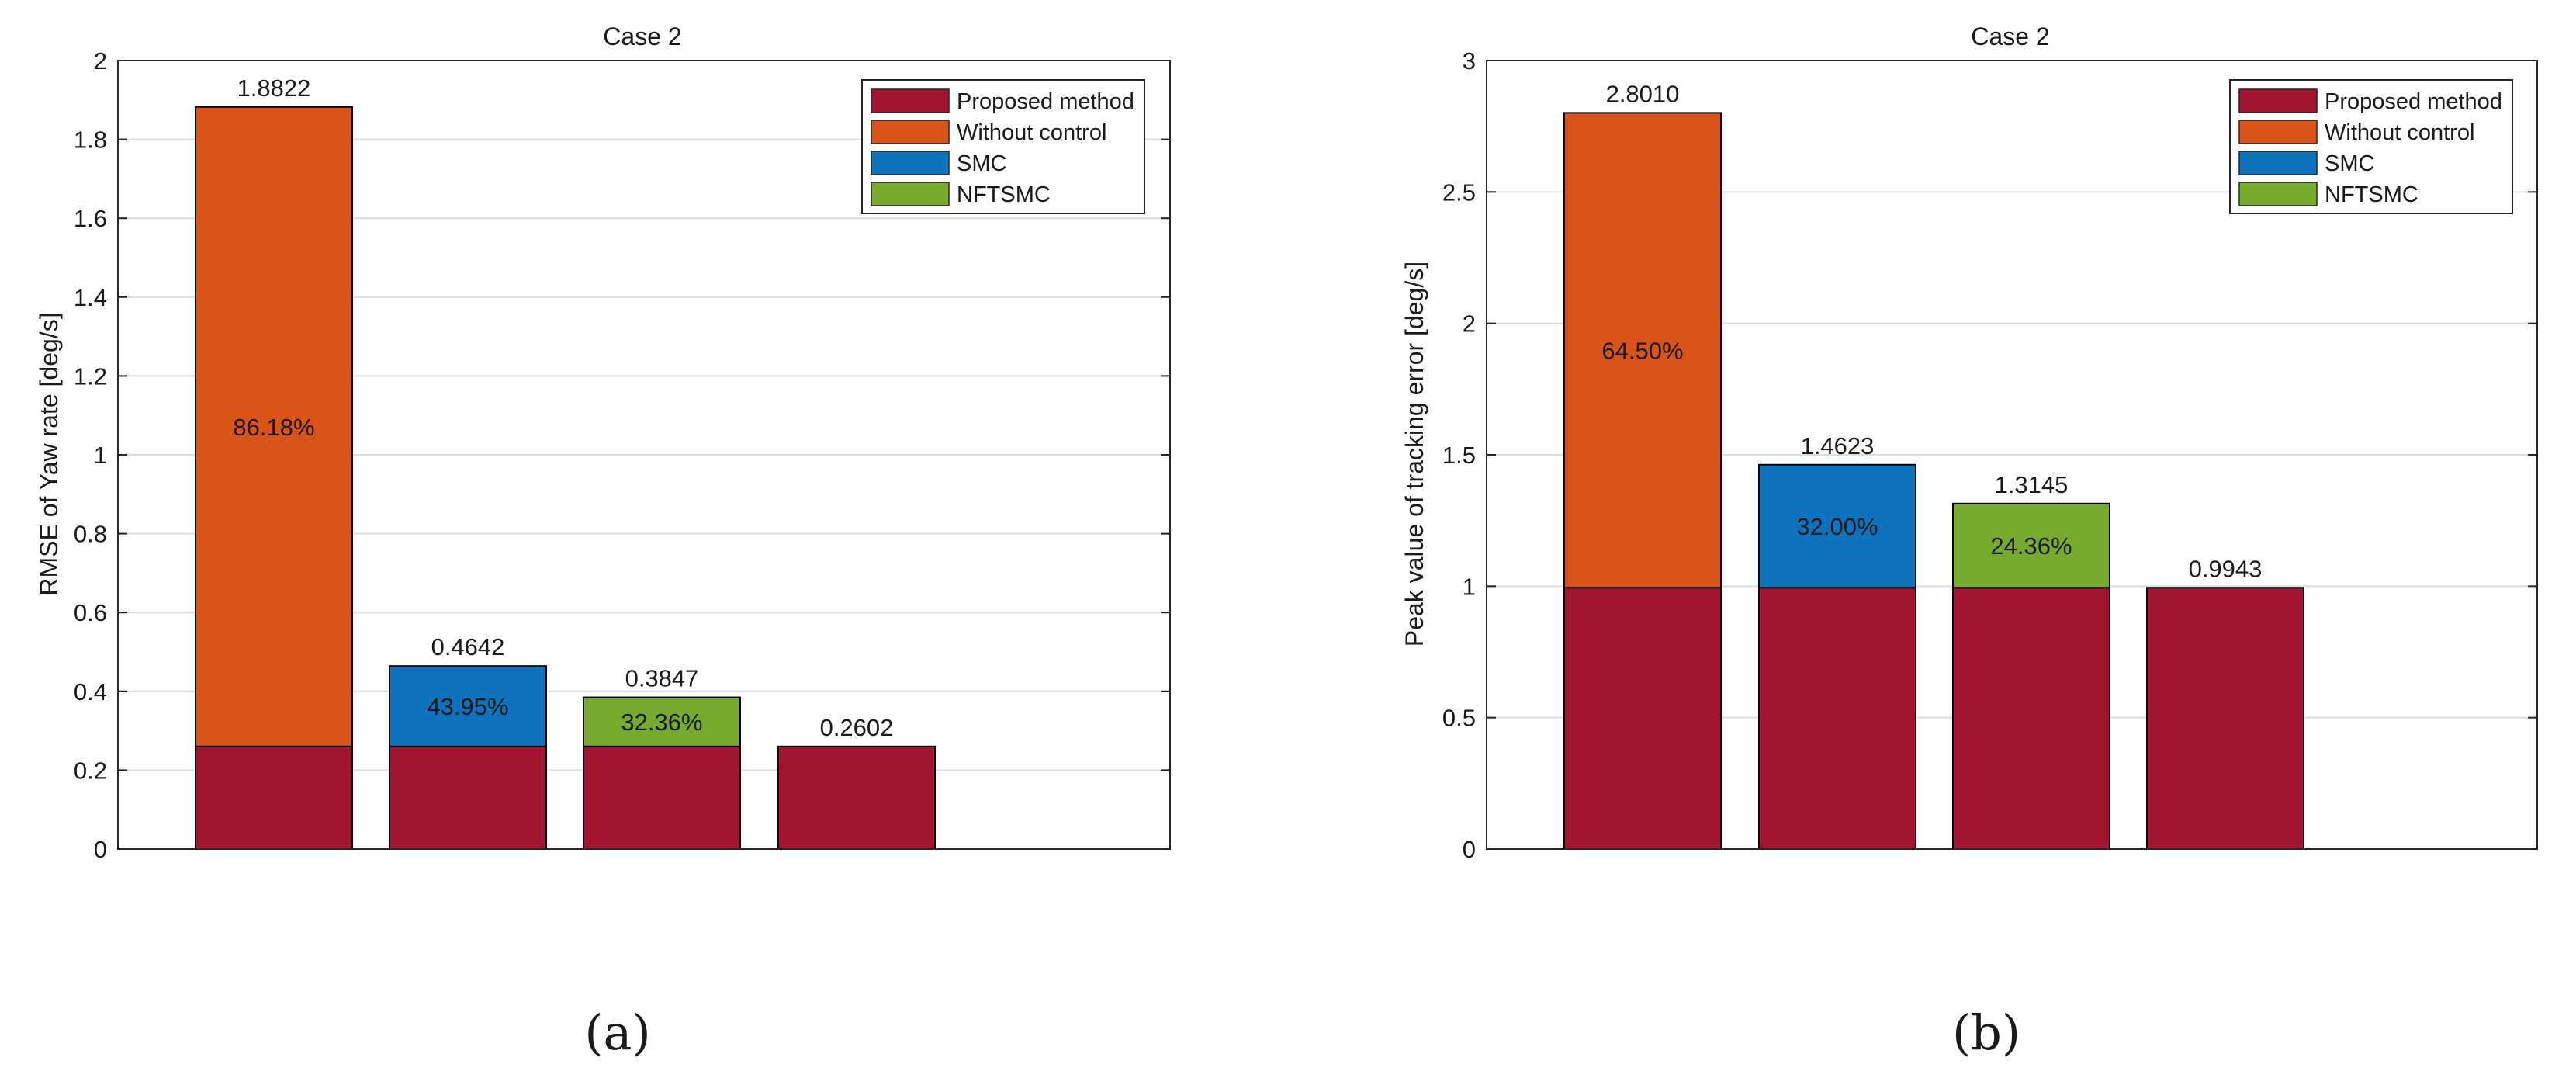  I want to click on y-tick-label: 1.8, so click(90, 140).